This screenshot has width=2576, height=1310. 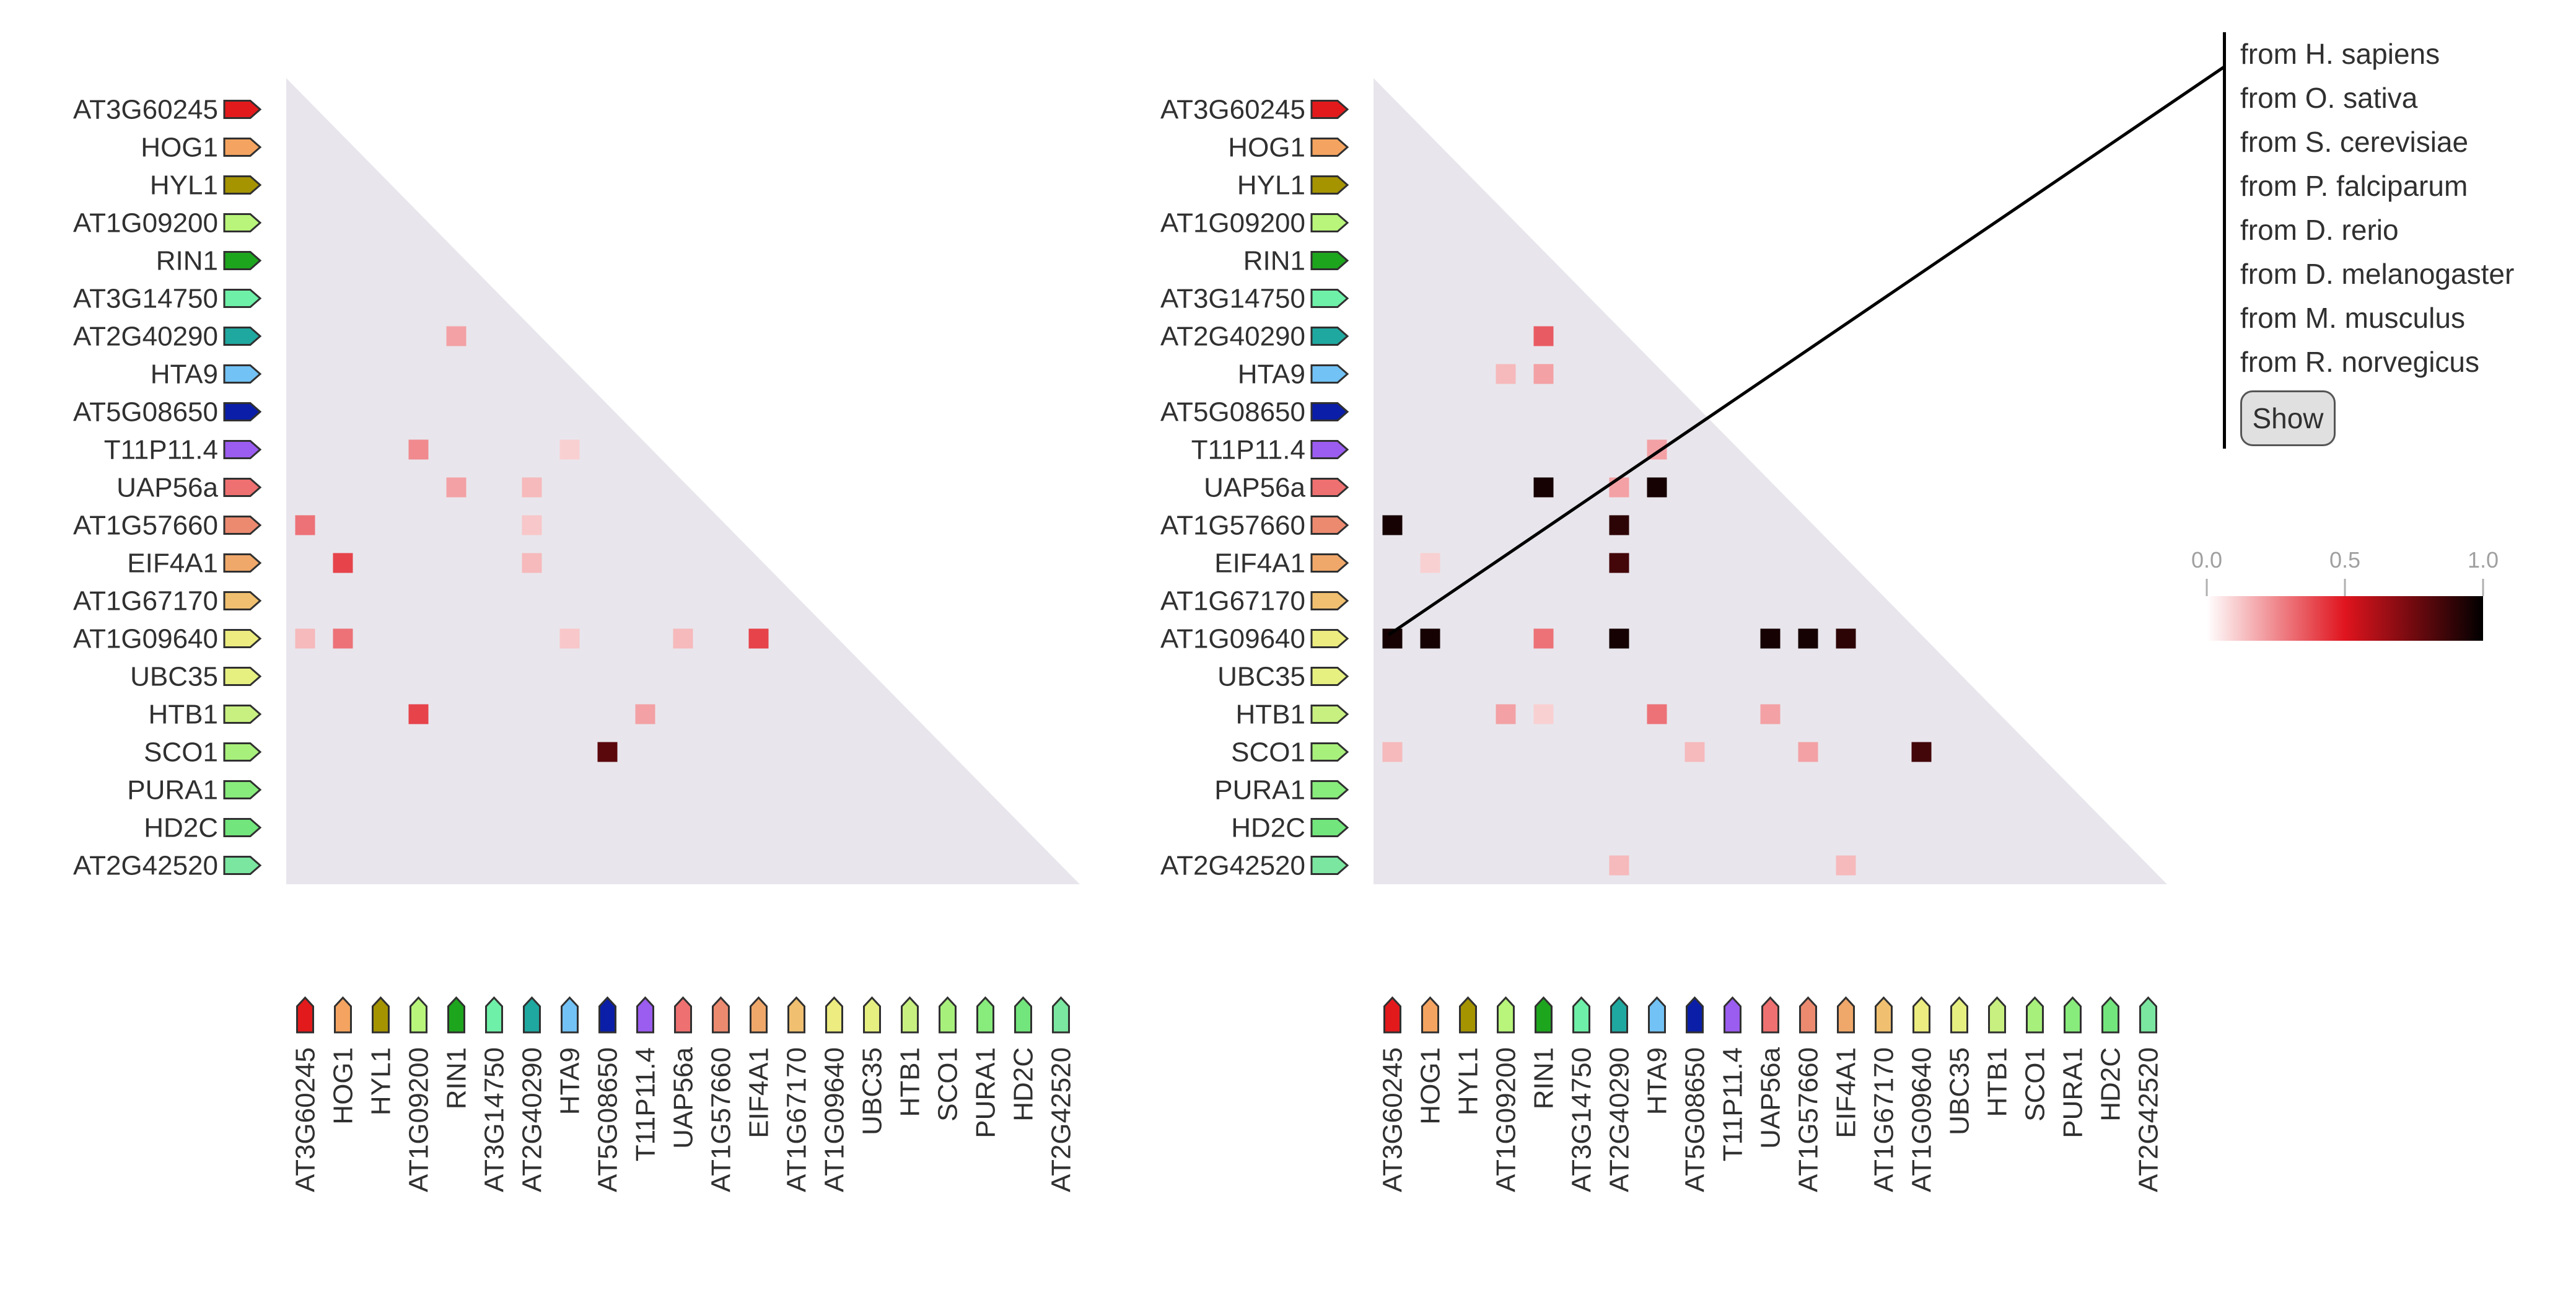 I want to click on column-label: HYL1, so click(x=381, y=1081).